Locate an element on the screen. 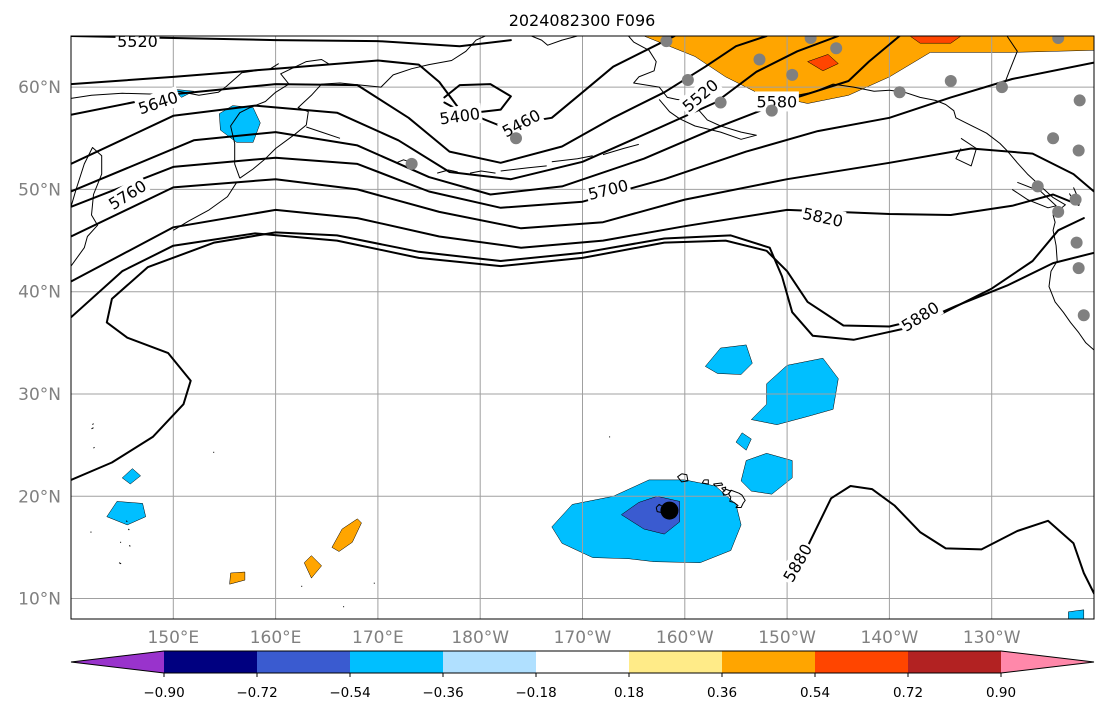 This screenshot has width=1105, height=712. longitude-tick-label: 140°W is located at coordinates (890, 638).